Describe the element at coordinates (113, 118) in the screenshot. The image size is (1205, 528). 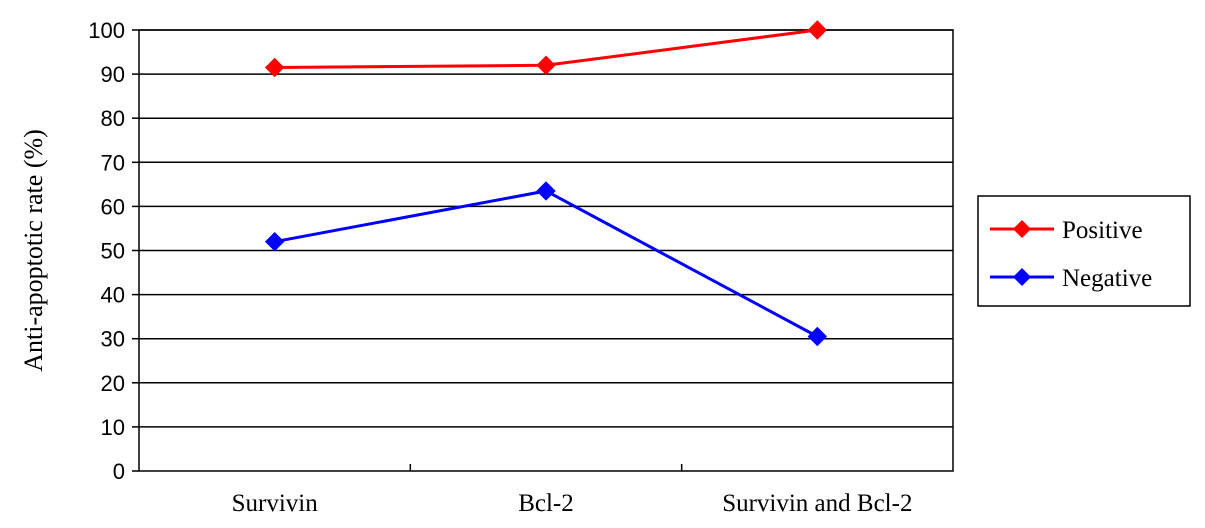
I see `y-tick-label: 80` at that location.